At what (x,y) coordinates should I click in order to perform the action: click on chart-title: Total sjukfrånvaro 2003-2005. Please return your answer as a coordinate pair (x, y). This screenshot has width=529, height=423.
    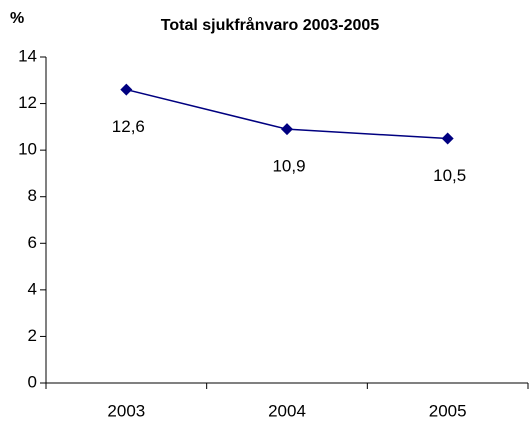
    Looking at the image, I should click on (270, 25).